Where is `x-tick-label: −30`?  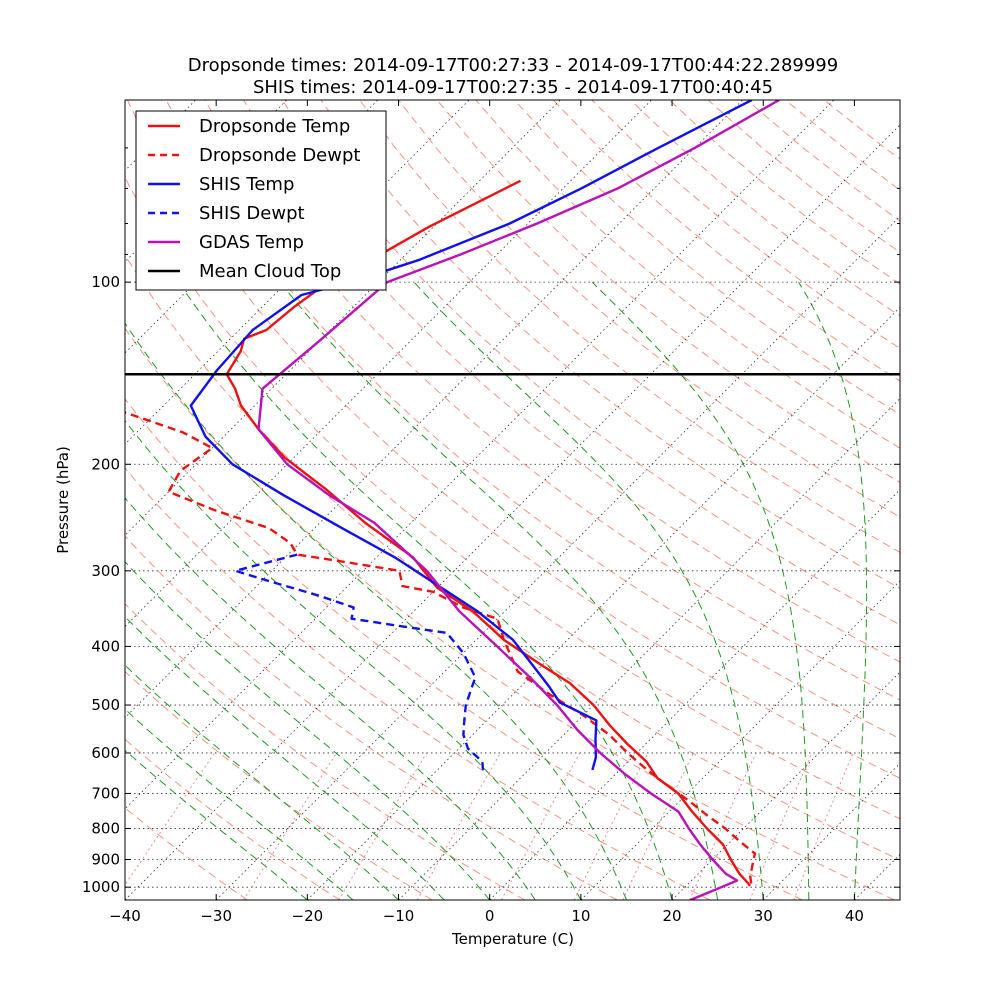 x-tick-label: −30 is located at coordinates (216, 916).